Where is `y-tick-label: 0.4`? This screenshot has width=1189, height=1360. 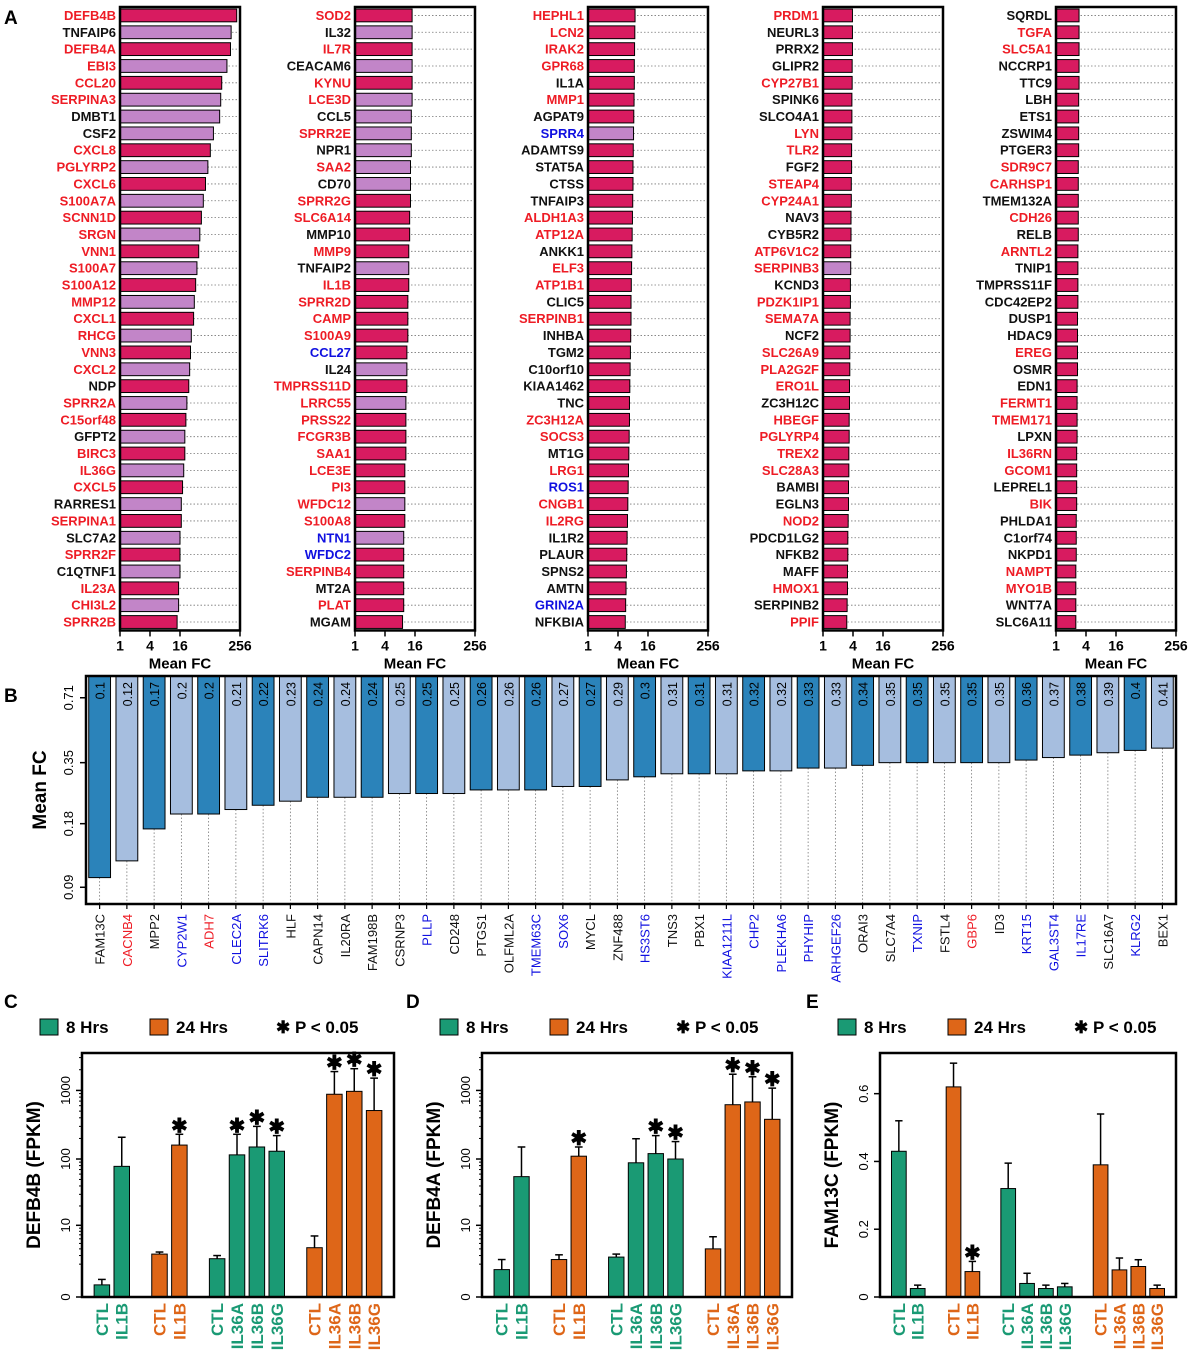 y-tick-label: 0.4 is located at coordinates (863, 1161).